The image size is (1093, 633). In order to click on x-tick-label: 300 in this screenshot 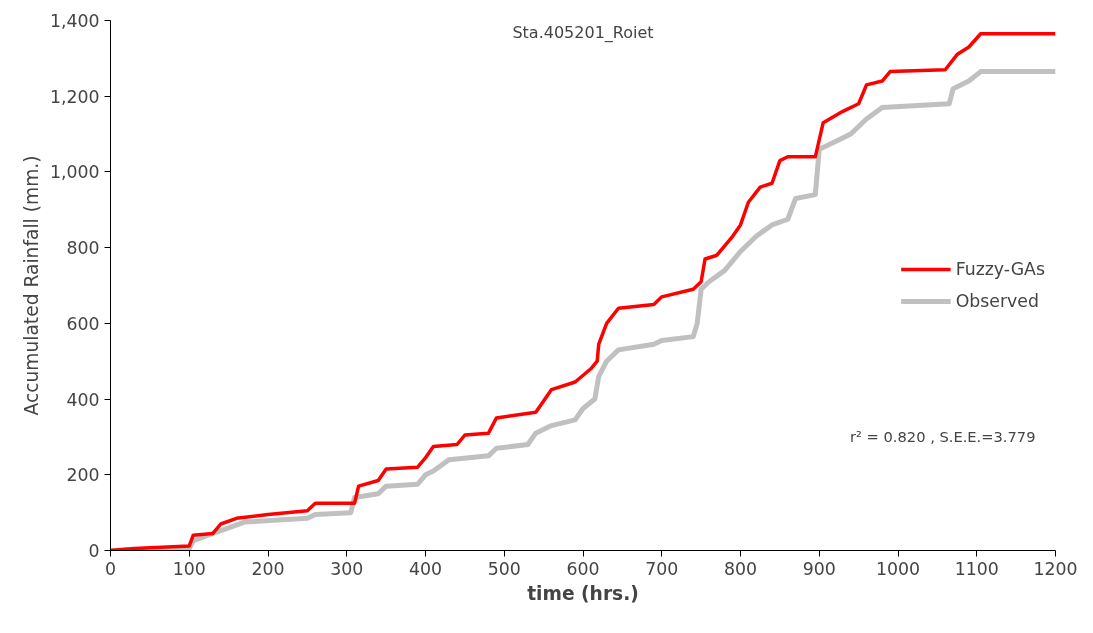, I will do `click(347, 568)`.